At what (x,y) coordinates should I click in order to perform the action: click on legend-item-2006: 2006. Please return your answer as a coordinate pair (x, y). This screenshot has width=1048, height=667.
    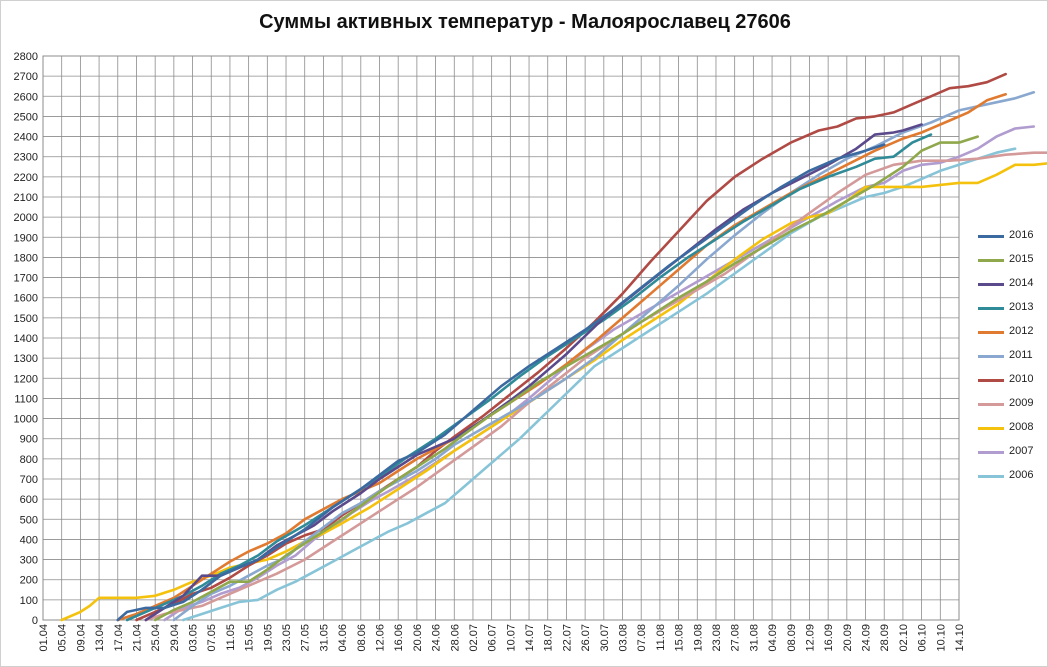
    Looking at the image, I should click on (1013, 477).